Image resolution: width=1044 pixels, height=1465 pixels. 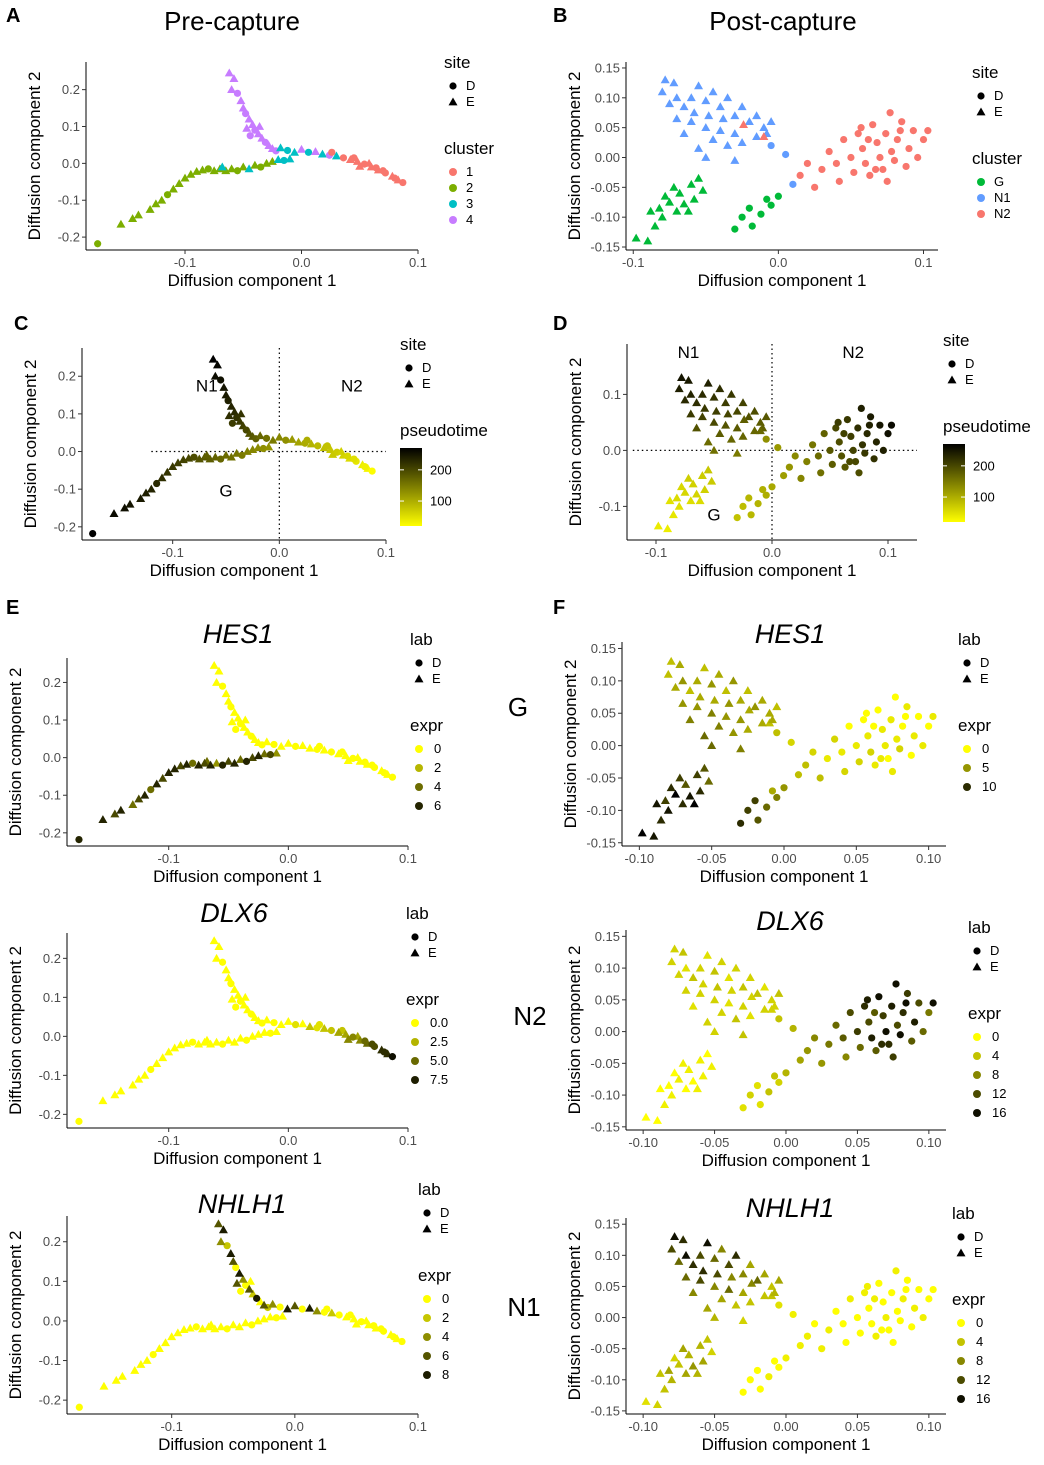 I want to click on colorbar-tick-label: 100, so click(x=441, y=501).